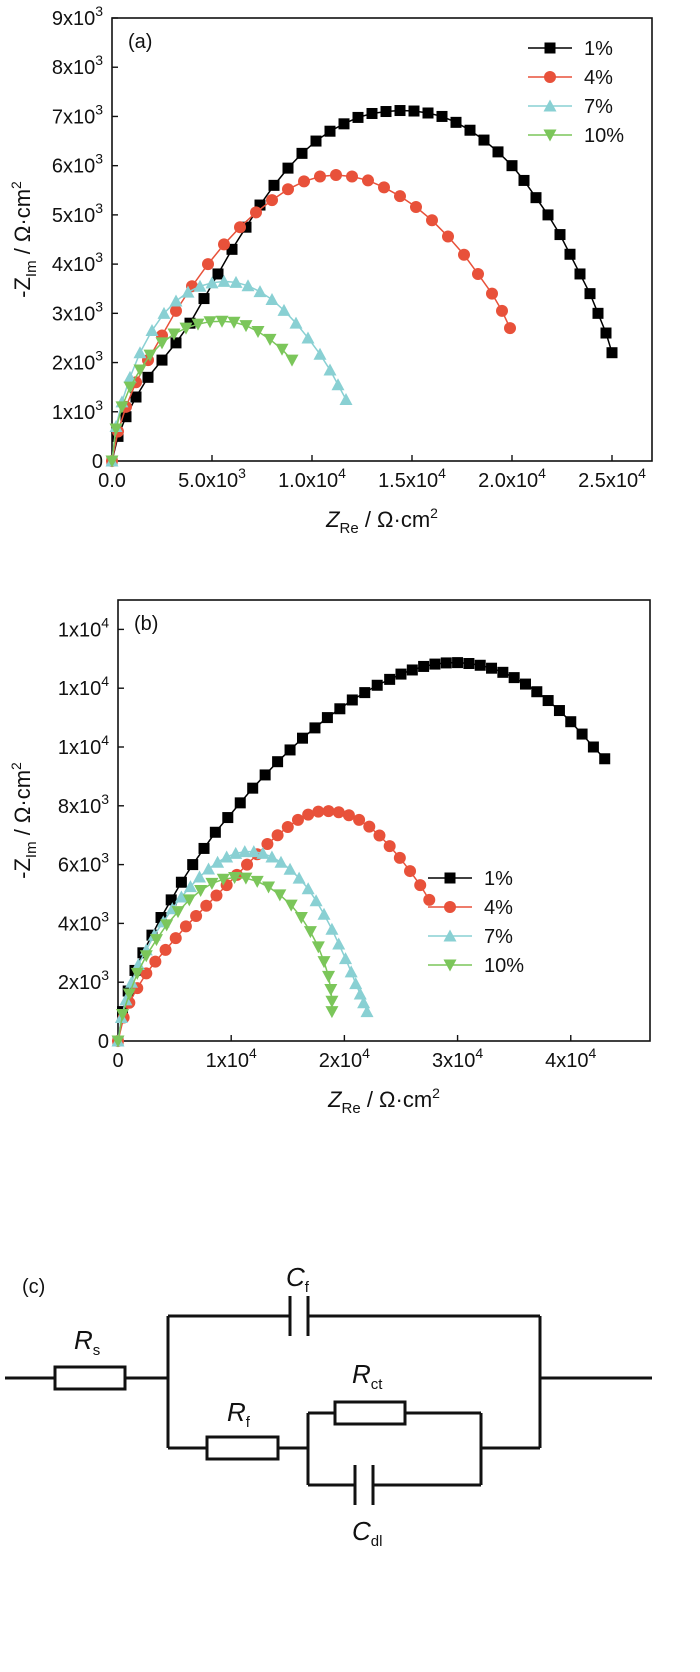 This screenshot has height=1672, width=700. I want to click on legend-entry-7pct: 7%, so click(598, 107).